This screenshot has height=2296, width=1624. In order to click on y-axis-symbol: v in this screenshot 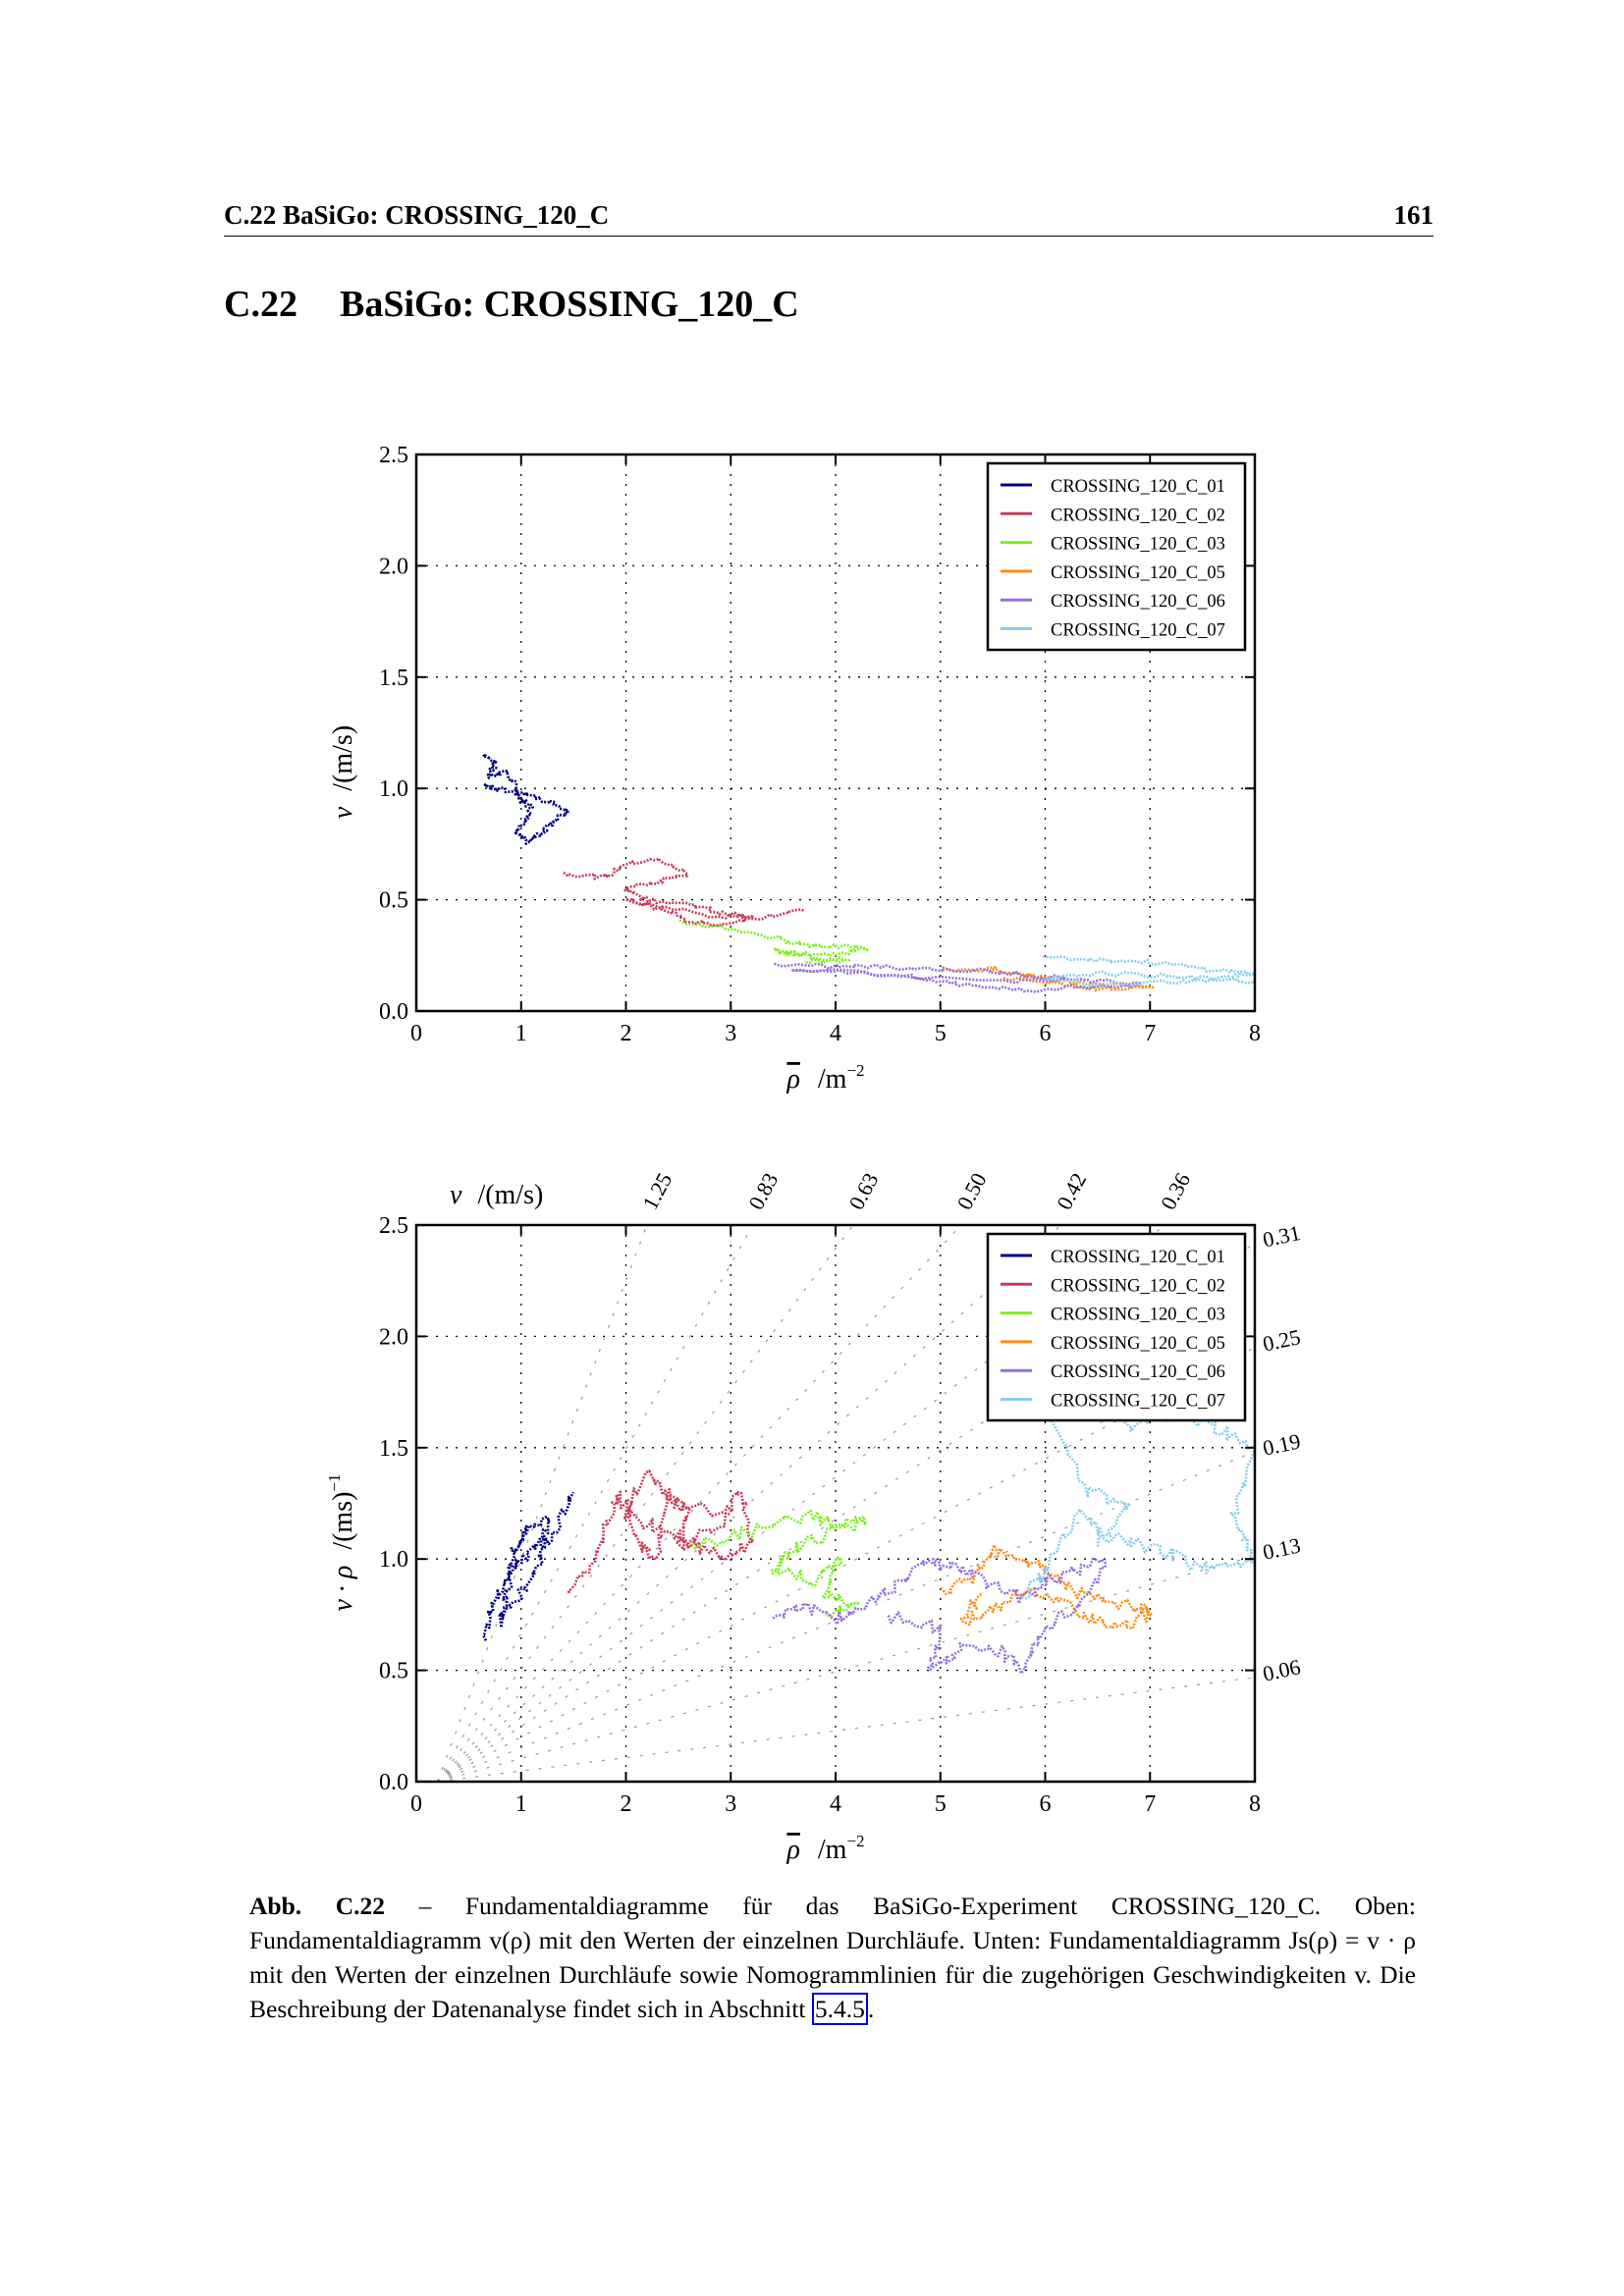, I will do `click(343, 812)`.